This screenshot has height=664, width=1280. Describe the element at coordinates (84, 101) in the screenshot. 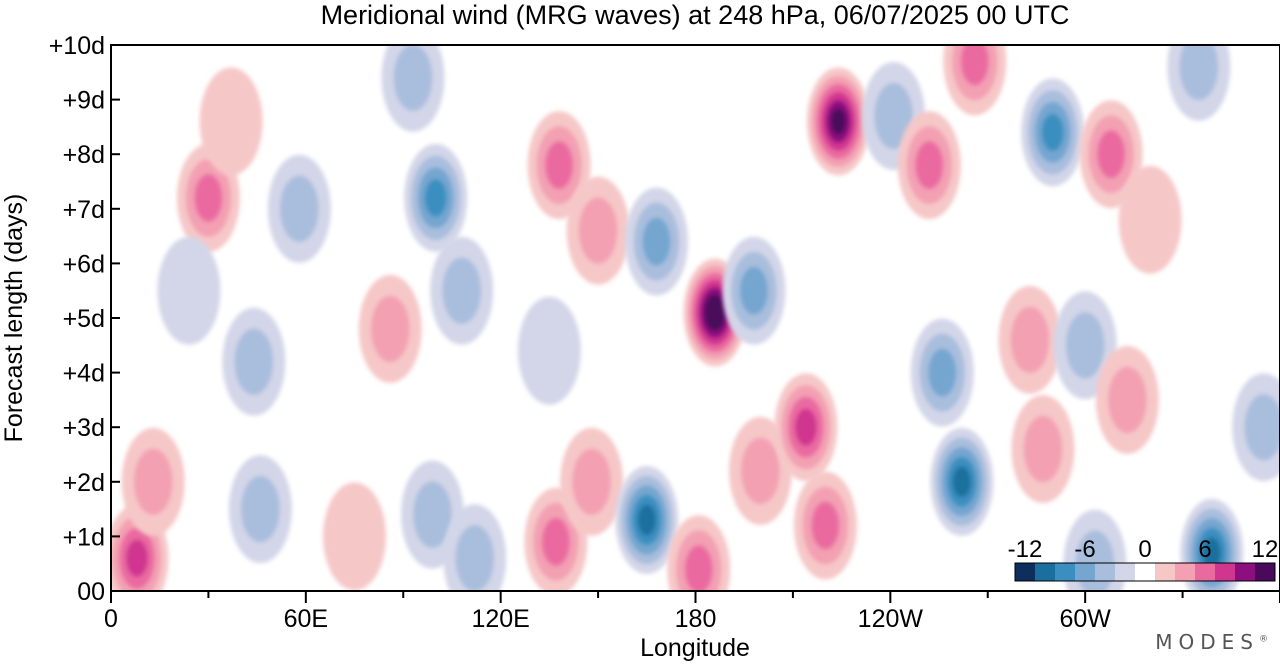

I see `y-tick-label: +9d` at that location.